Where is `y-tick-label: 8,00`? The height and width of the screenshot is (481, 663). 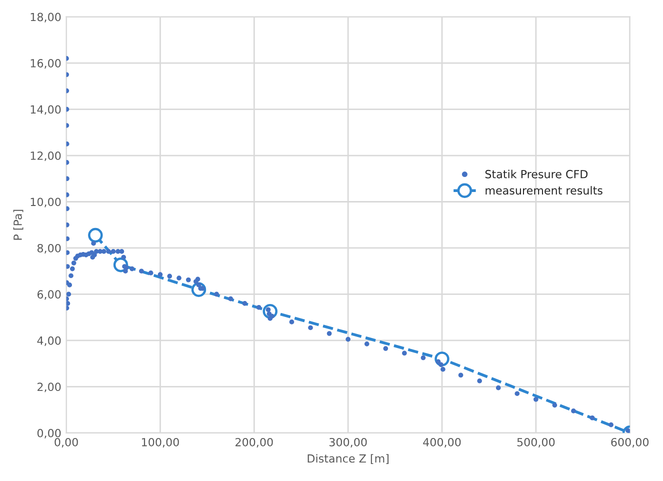 y-tick-label: 8,00 is located at coordinates (49, 249).